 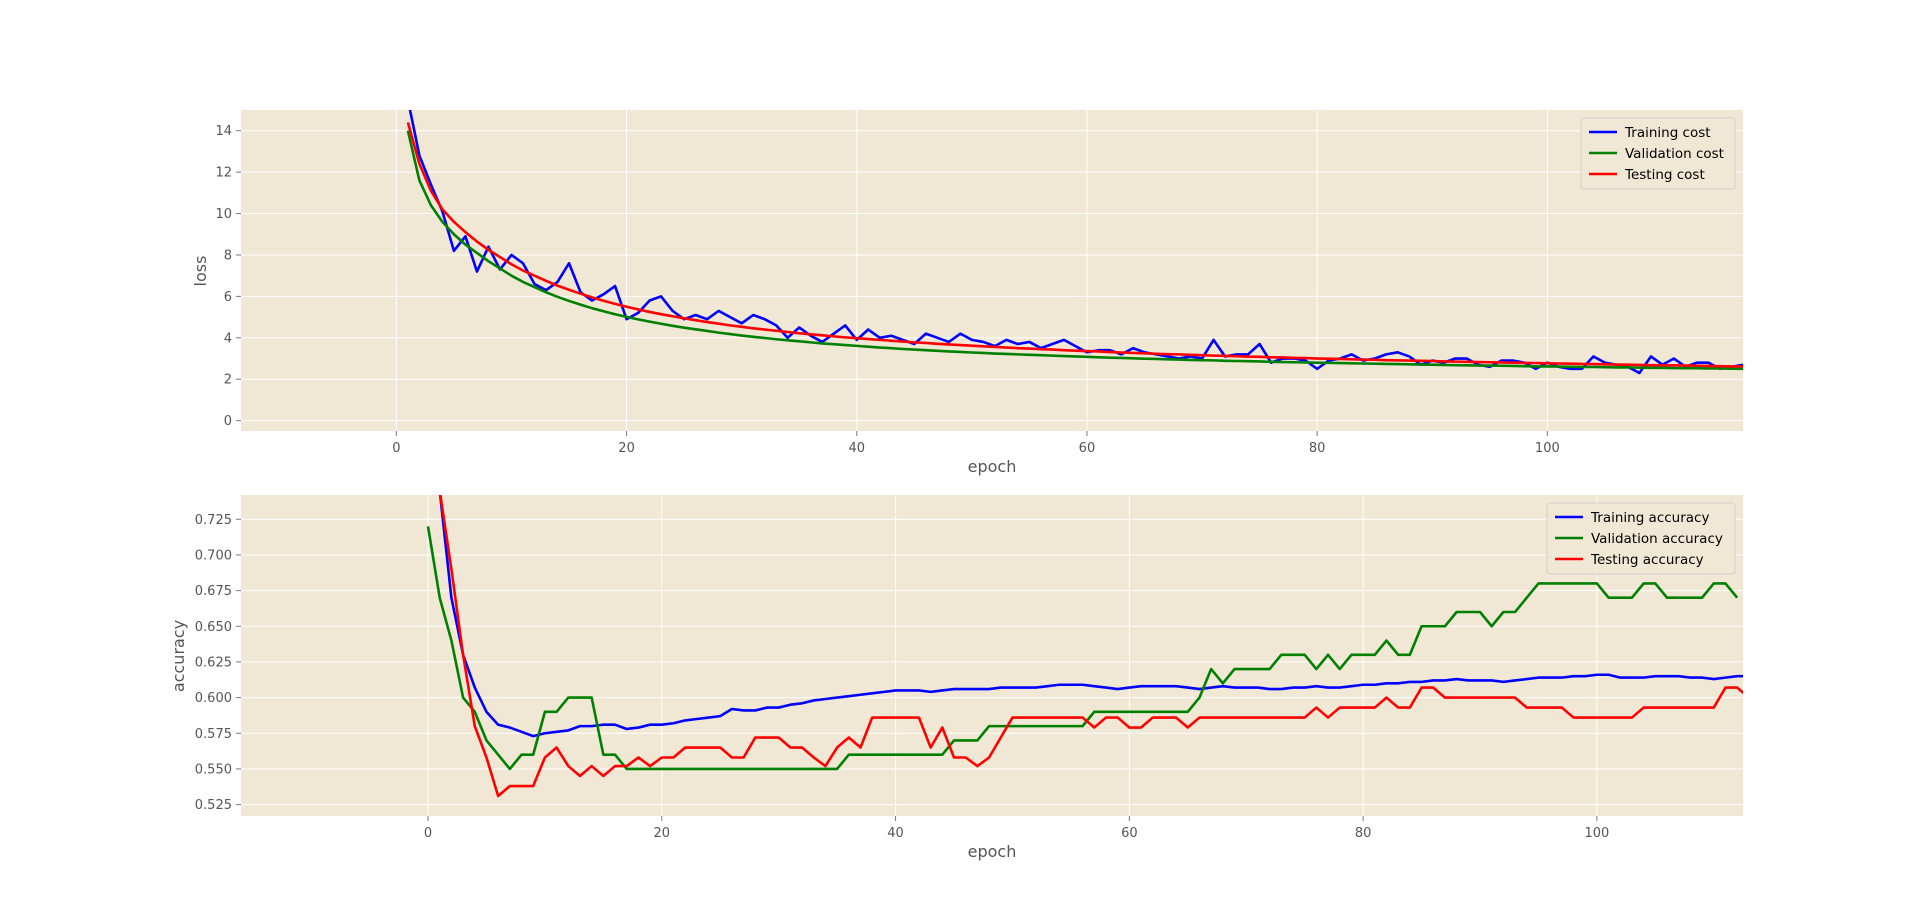 I want to click on loss-y-tick-label: 2, so click(x=228, y=380).